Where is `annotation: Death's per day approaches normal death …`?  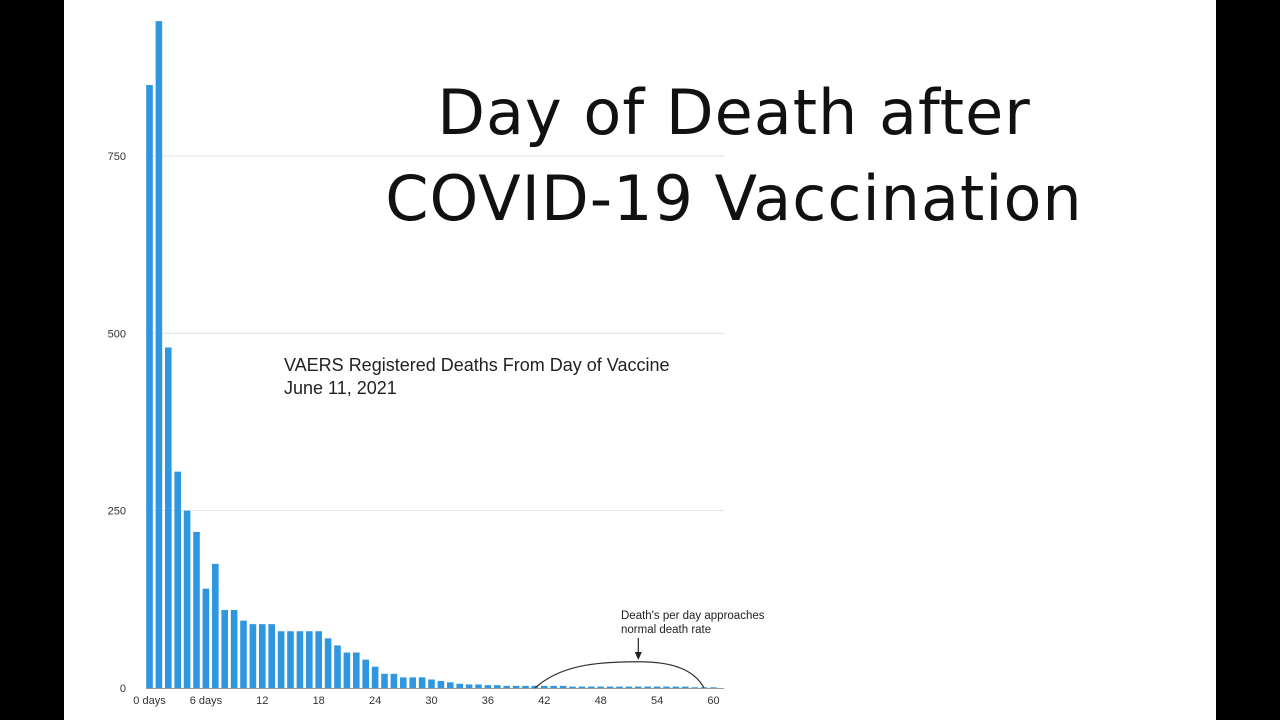 annotation: Death's per day approaches normal death … is located at coordinates (649, 649).